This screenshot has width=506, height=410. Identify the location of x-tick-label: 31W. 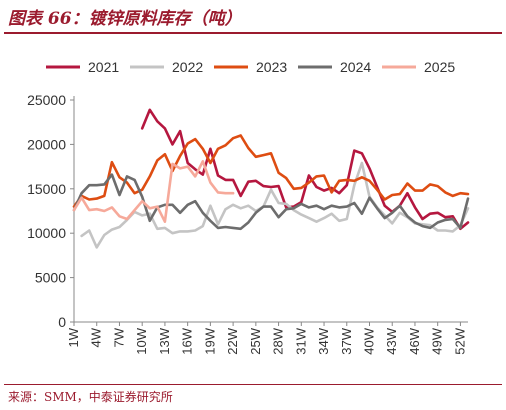
(300, 340).